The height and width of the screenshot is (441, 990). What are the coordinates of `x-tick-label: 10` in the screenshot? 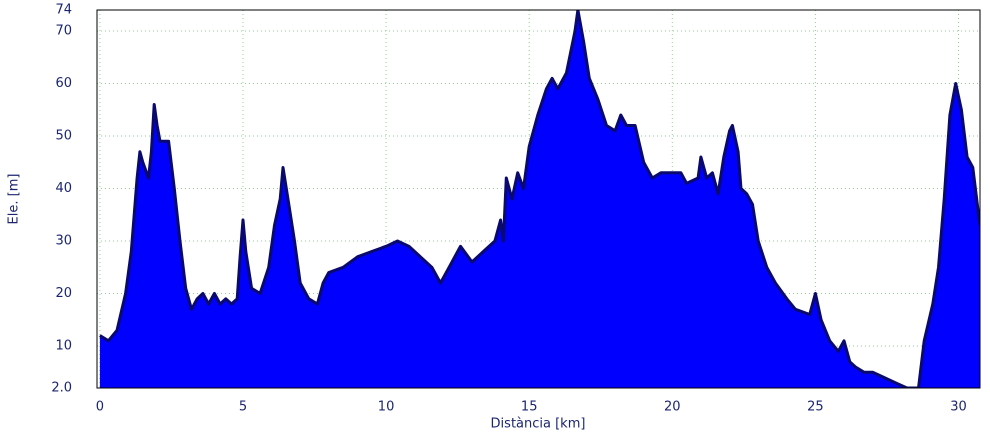 It's located at (386, 407).